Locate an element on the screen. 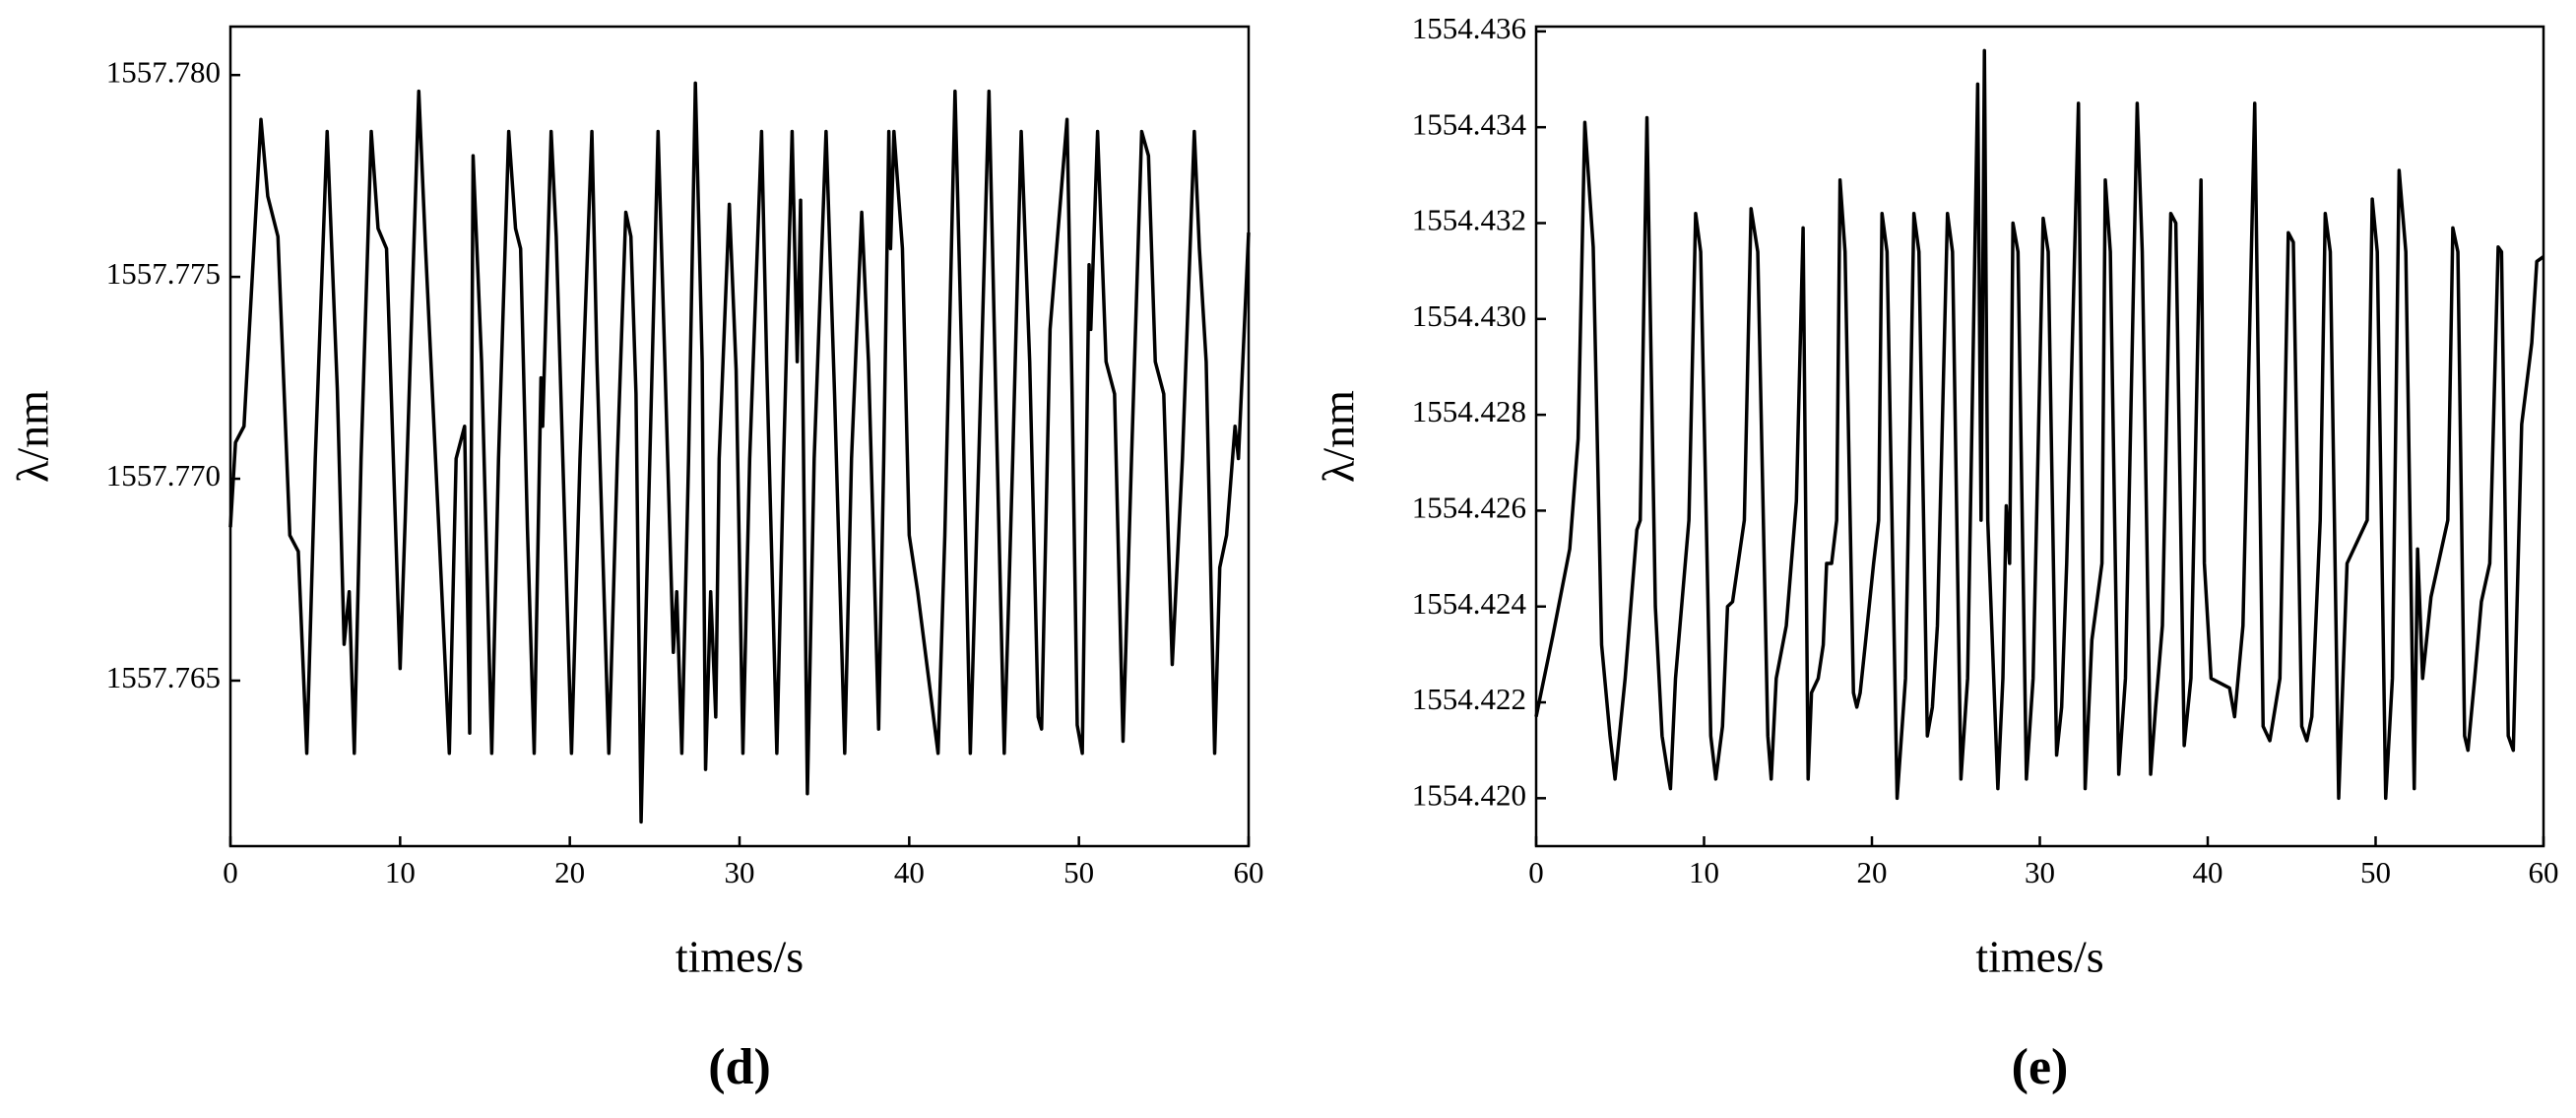 The height and width of the screenshot is (1118, 2576). subfigure-caption: (d) is located at coordinates (739, 1067).